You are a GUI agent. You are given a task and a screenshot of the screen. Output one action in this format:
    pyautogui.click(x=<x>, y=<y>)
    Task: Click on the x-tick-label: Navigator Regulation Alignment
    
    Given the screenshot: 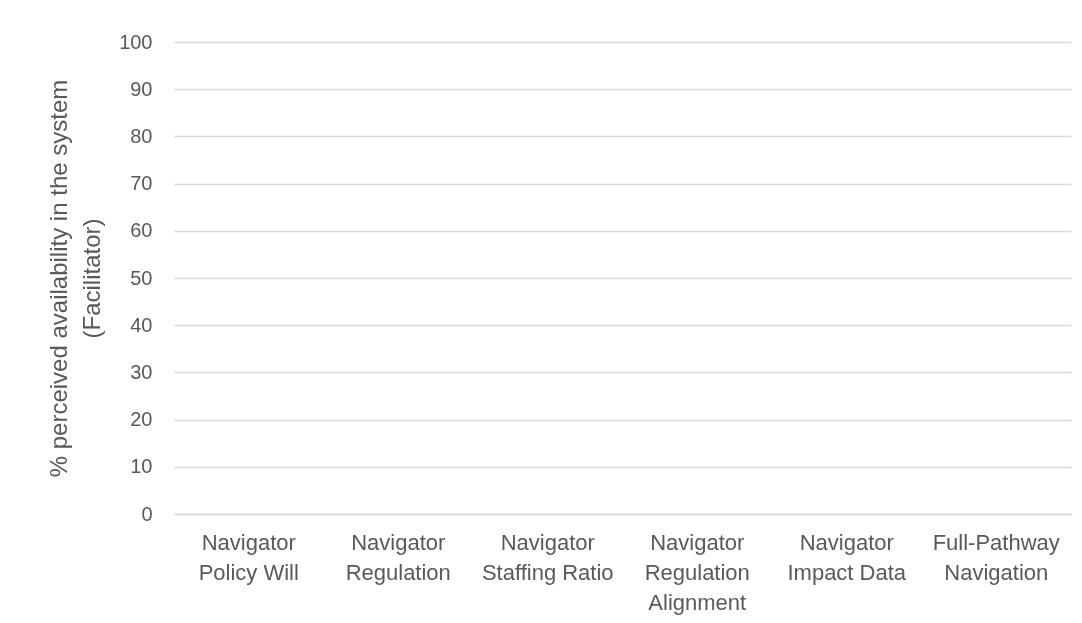 What is the action you would take?
    pyautogui.click(x=697, y=572)
    